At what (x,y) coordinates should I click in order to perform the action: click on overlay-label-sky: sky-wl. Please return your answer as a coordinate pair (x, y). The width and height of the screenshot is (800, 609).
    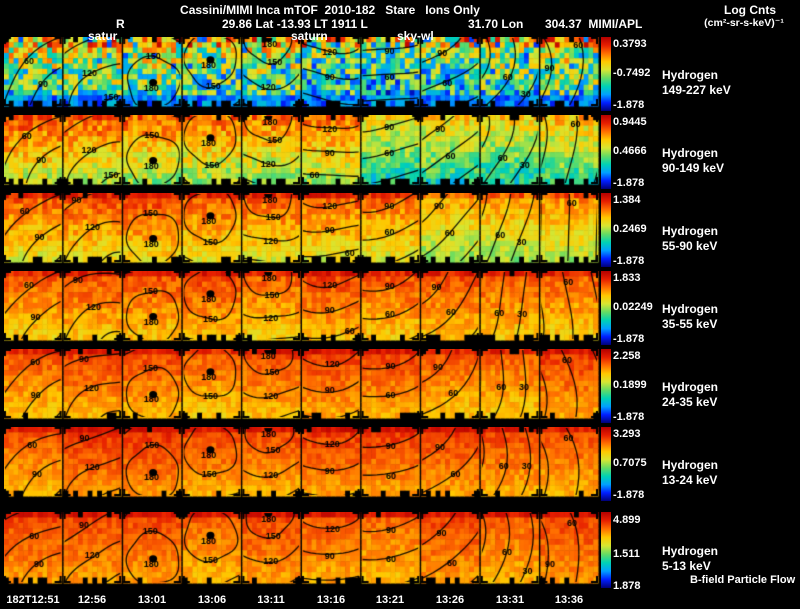
    Looking at the image, I should click on (415, 36).